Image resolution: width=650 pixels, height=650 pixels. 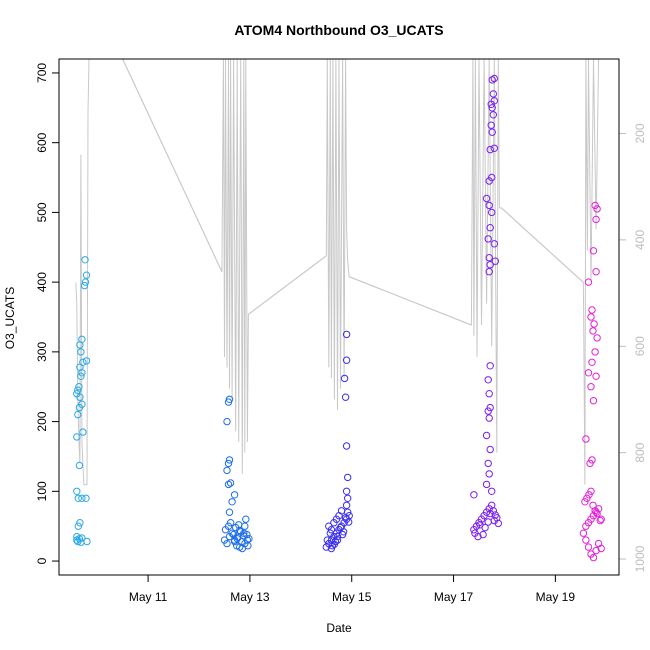 What do you see at coordinates (42, 142) in the screenshot?
I see `y-tick-label: 600` at bounding box center [42, 142].